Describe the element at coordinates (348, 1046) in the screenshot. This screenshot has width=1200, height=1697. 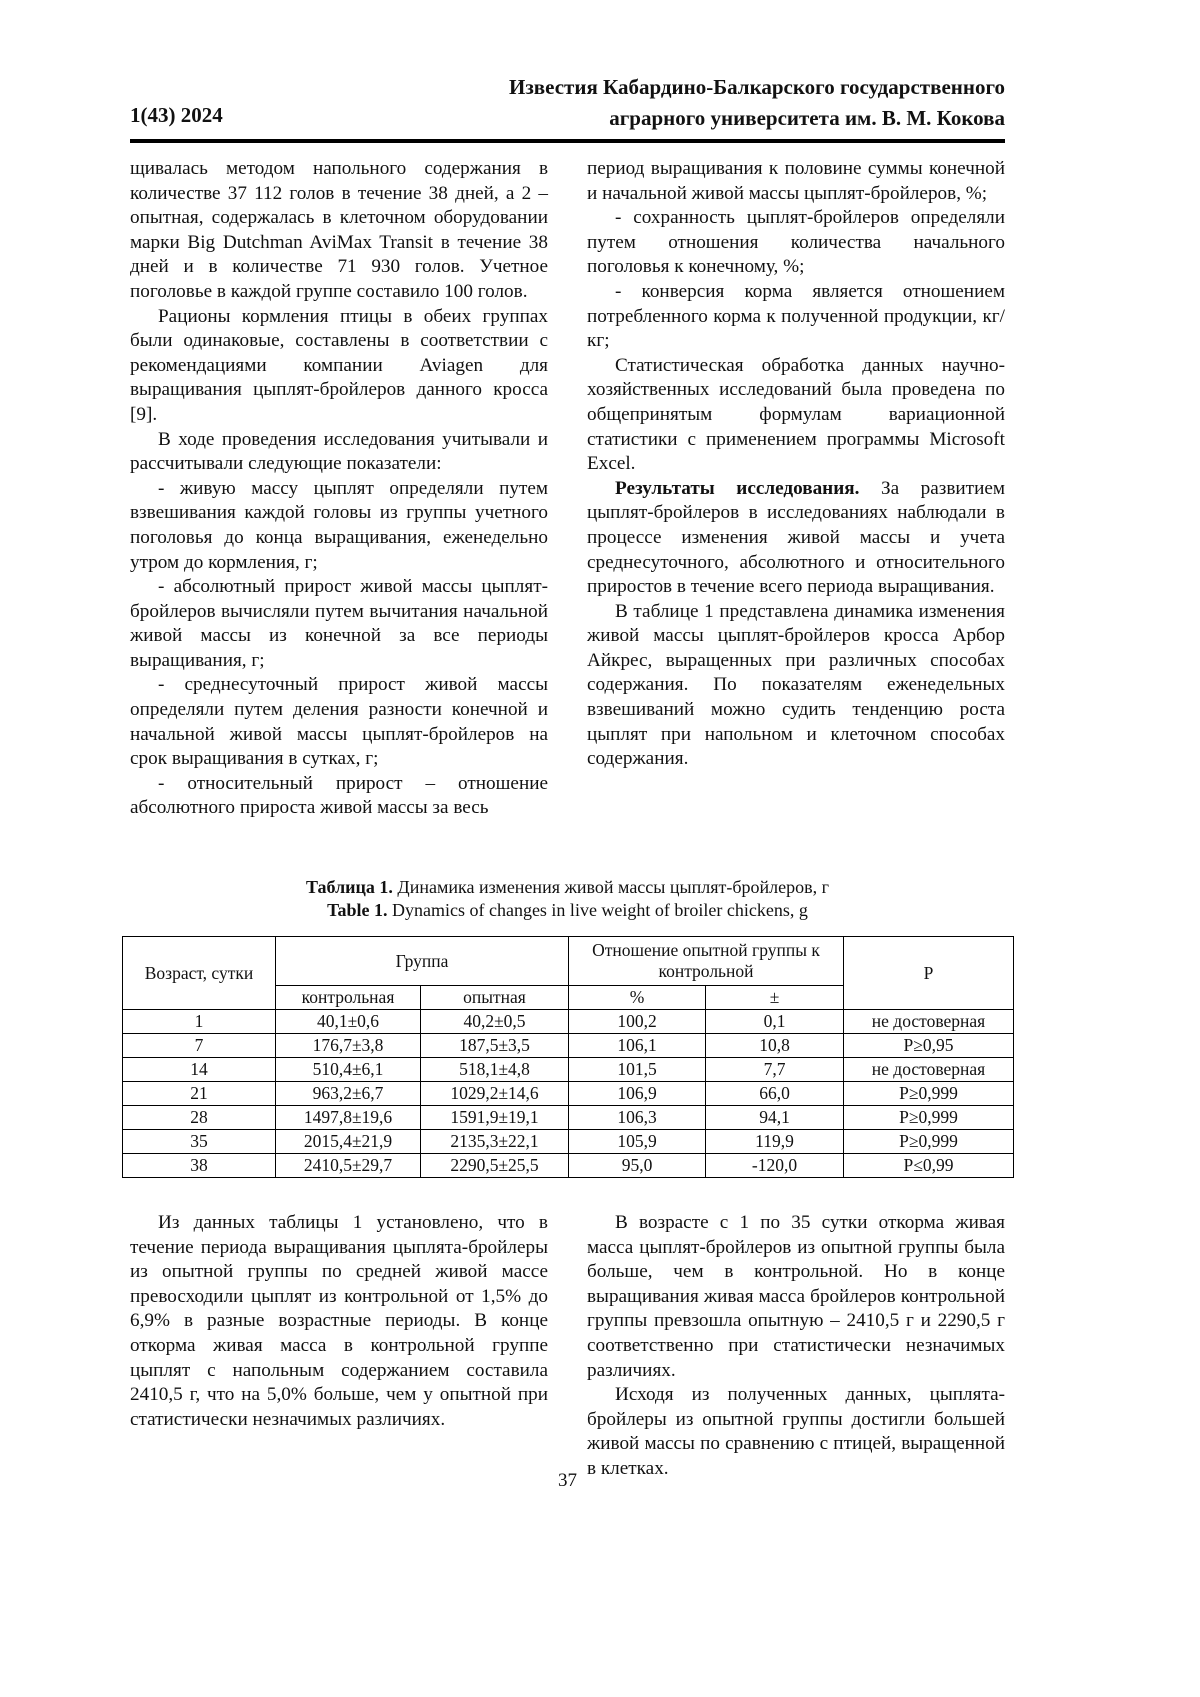
I see `cell-control: 176,7±3,8` at that location.